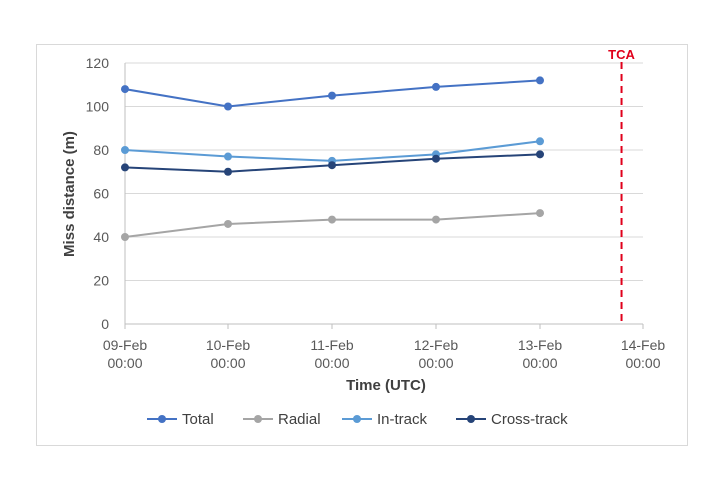 Image resolution: width=726 pixels, height=488 pixels. What do you see at coordinates (402, 419) in the screenshot?
I see `legend-label-in-track: In-track` at bounding box center [402, 419].